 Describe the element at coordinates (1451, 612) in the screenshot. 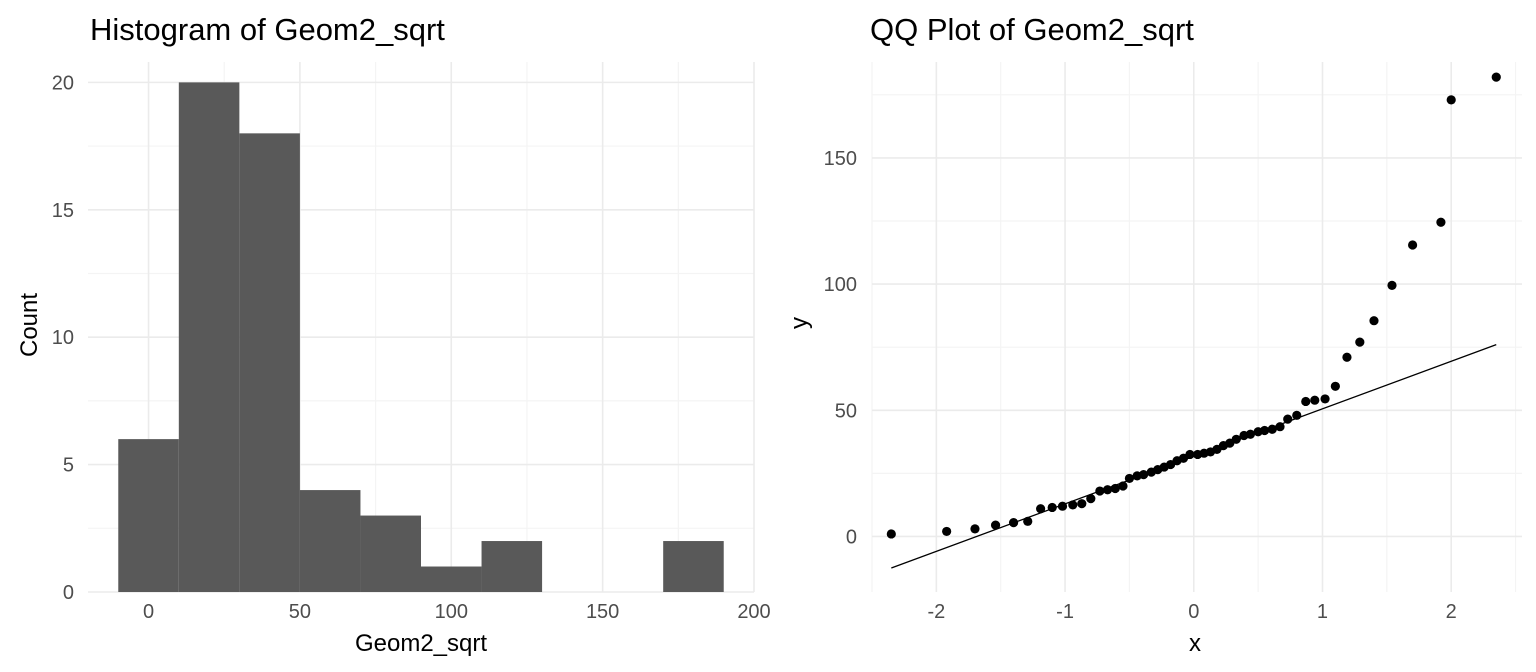

I see `qq-x-tick-label: 2` at that location.